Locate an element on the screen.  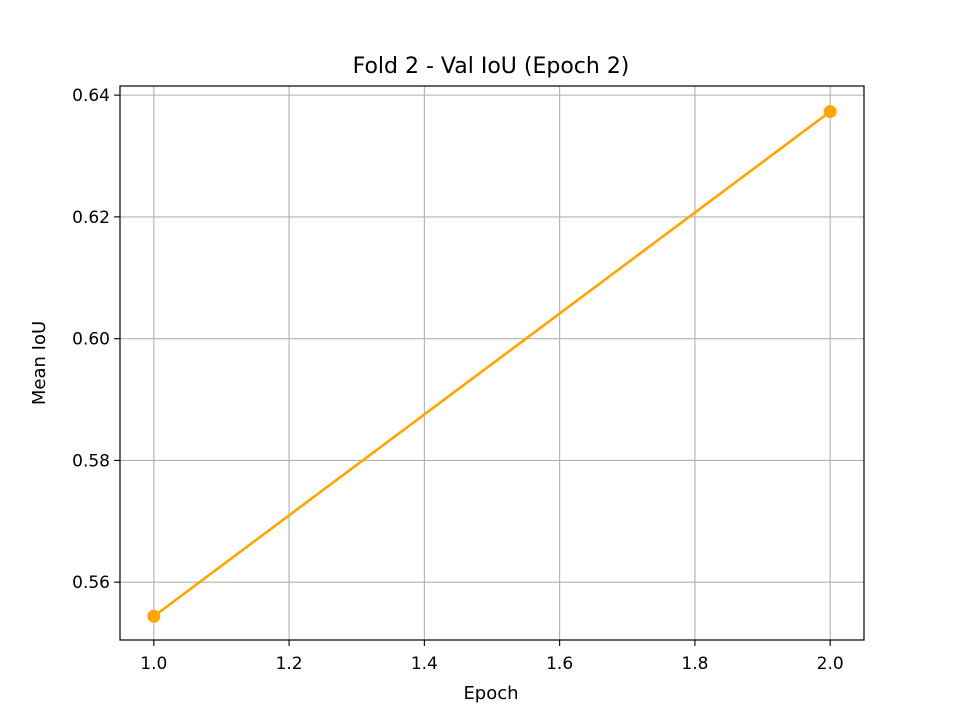
y-axis-label: Mean IoU is located at coordinates (39, 363).